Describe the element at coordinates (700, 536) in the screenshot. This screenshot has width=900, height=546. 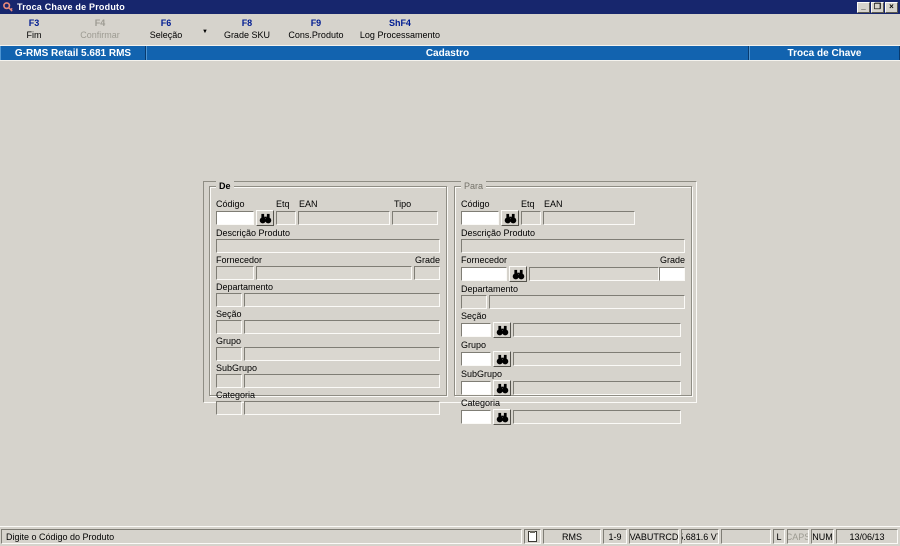
I see `status-version: 5.681.6 V7` at that location.